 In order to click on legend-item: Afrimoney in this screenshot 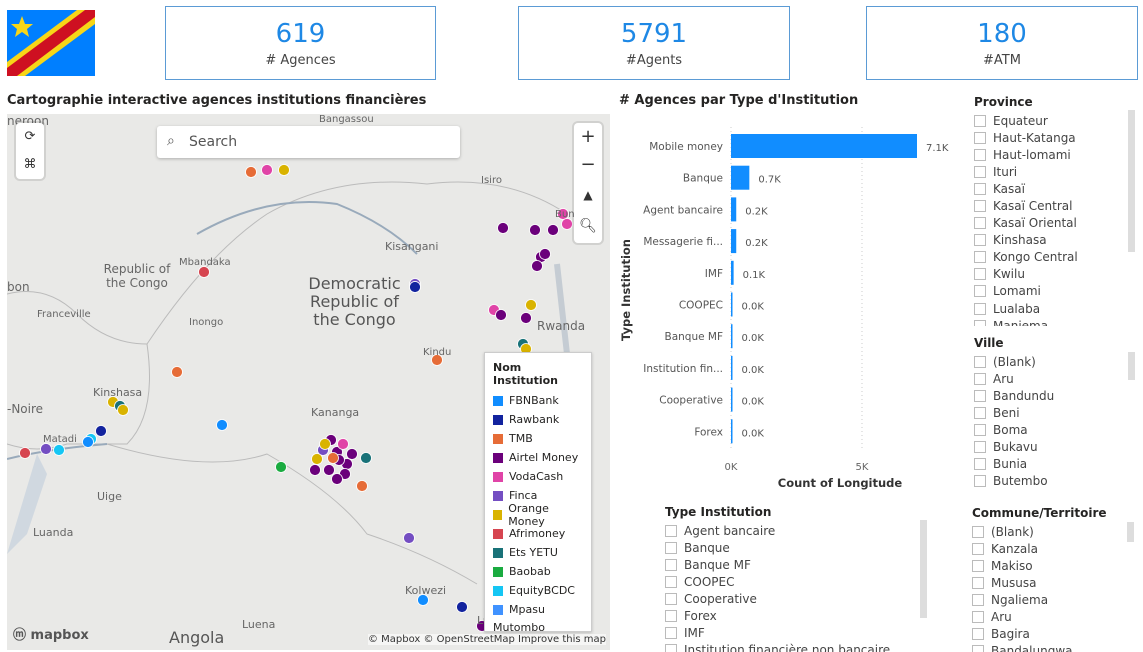, I will do `click(538, 533)`.